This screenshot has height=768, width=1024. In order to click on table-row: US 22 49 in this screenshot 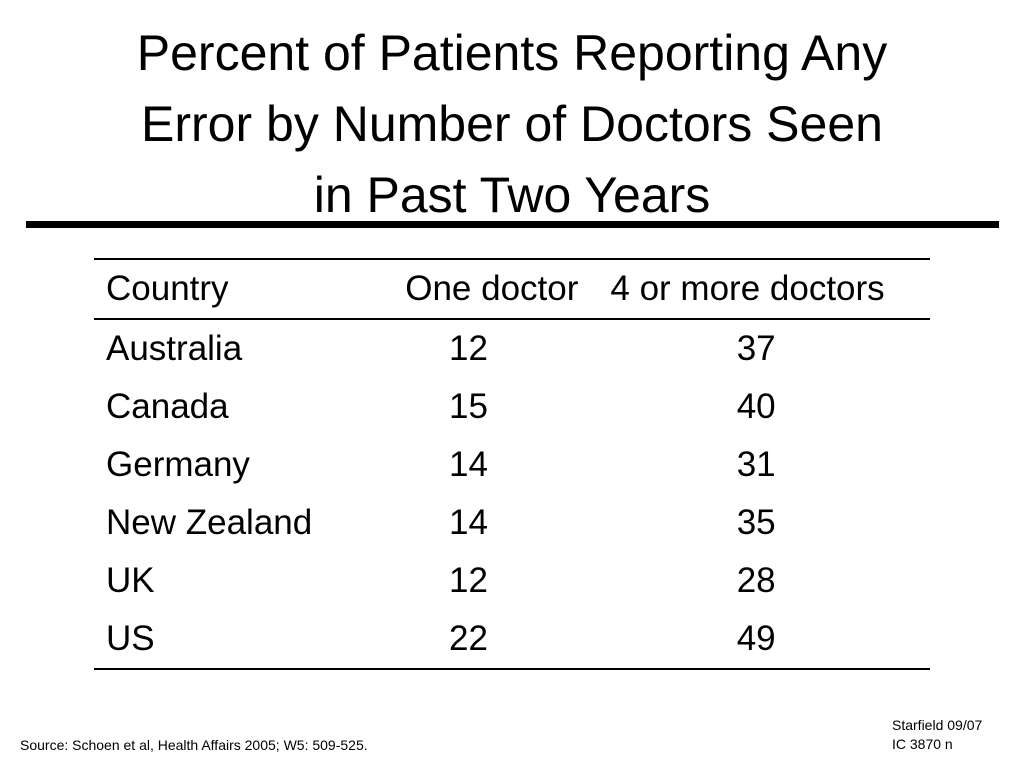, I will do `click(512, 639)`.